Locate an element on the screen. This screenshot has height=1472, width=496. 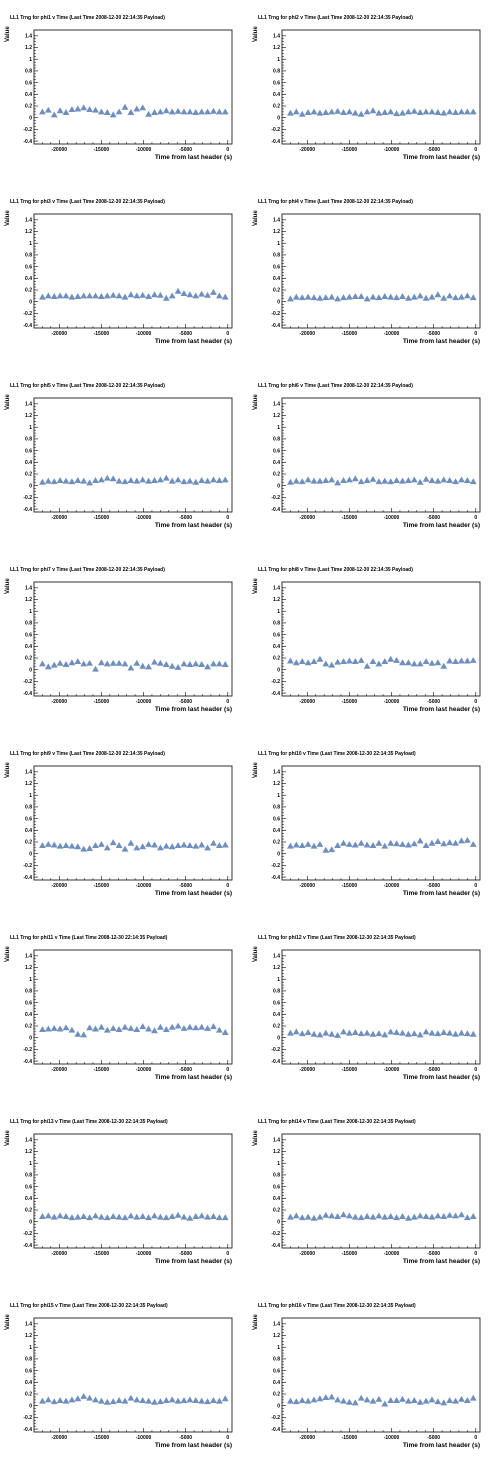
y-tick-label: 0.4 is located at coordinates (276, 647).